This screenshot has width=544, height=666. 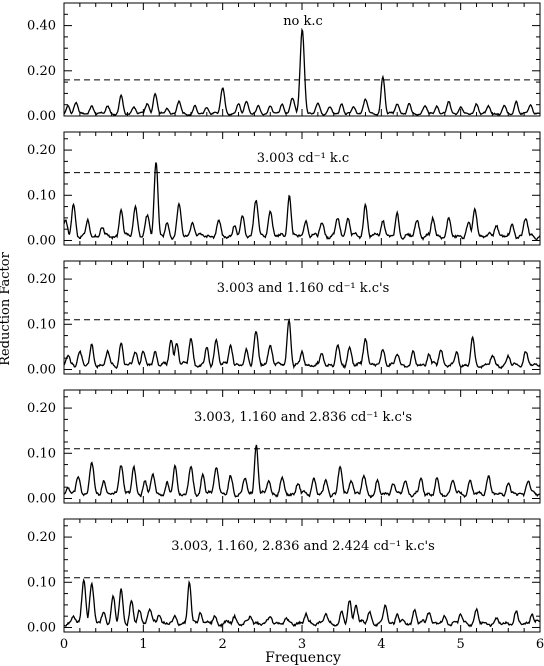 What do you see at coordinates (303, 158) in the screenshot?
I see `panel-annotation: 3.003 cd⁻¹ k.c` at bounding box center [303, 158].